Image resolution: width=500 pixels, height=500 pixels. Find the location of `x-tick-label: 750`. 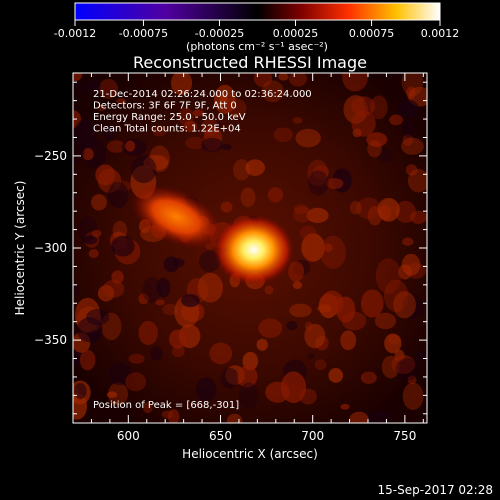

x-tick-label: 750 is located at coordinates (404, 436).